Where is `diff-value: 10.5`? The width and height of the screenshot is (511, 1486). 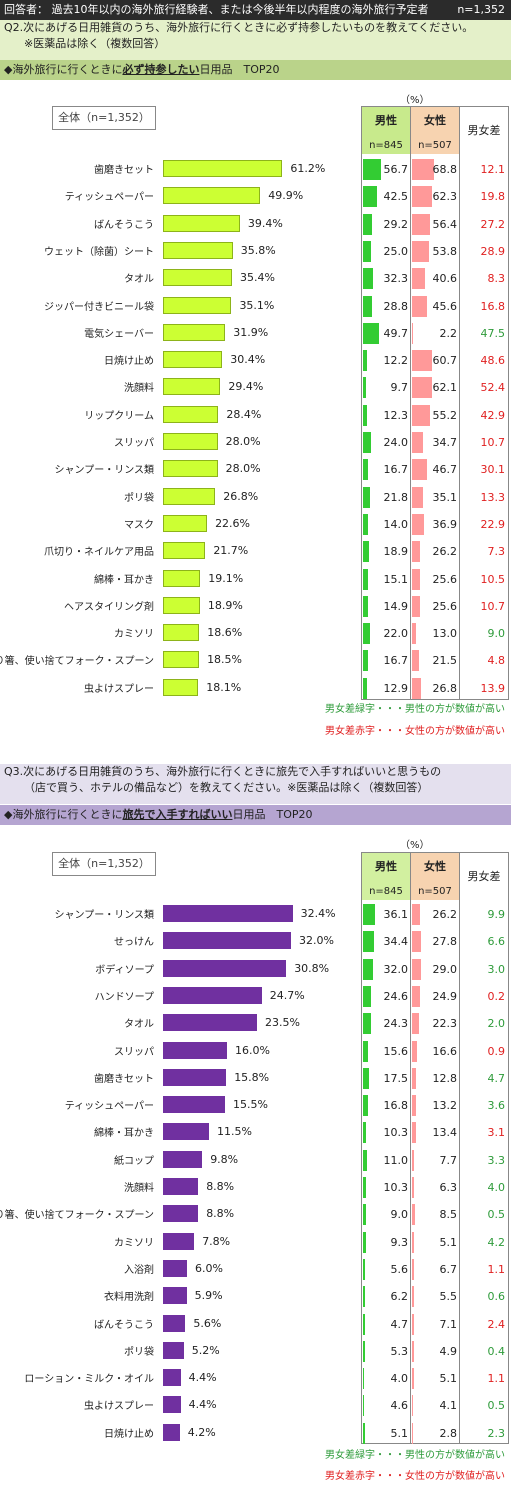 diff-value: 10.5 is located at coordinates (493, 579).